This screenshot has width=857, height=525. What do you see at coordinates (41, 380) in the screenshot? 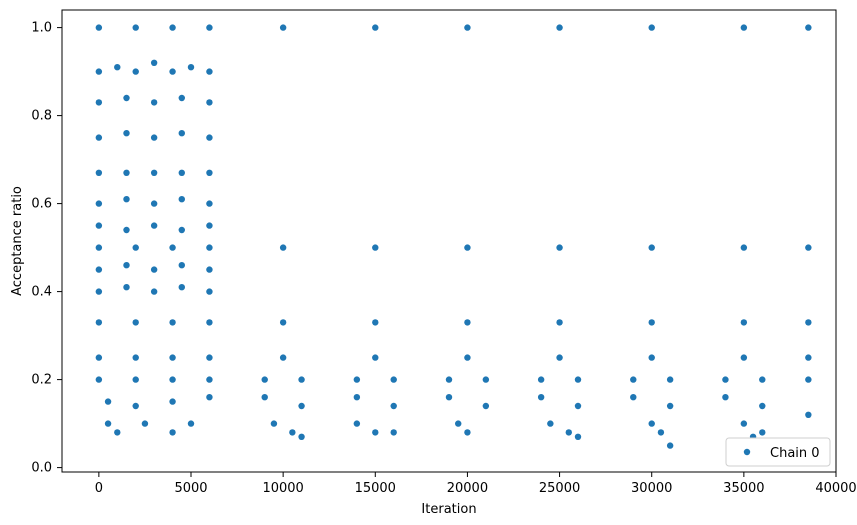
I see `y-tick-label: 0.2` at bounding box center [41, 380].